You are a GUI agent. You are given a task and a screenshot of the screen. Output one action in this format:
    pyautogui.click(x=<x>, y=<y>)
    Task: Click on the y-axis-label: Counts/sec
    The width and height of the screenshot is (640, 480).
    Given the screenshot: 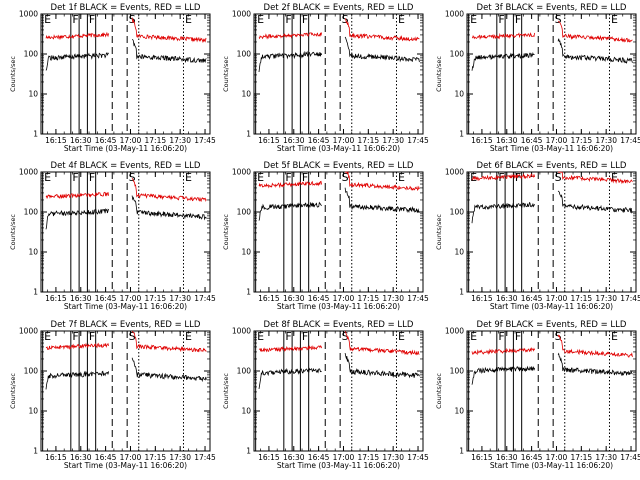 What is the action you would take?
    pyautogui.click(x=13, y=74)
    